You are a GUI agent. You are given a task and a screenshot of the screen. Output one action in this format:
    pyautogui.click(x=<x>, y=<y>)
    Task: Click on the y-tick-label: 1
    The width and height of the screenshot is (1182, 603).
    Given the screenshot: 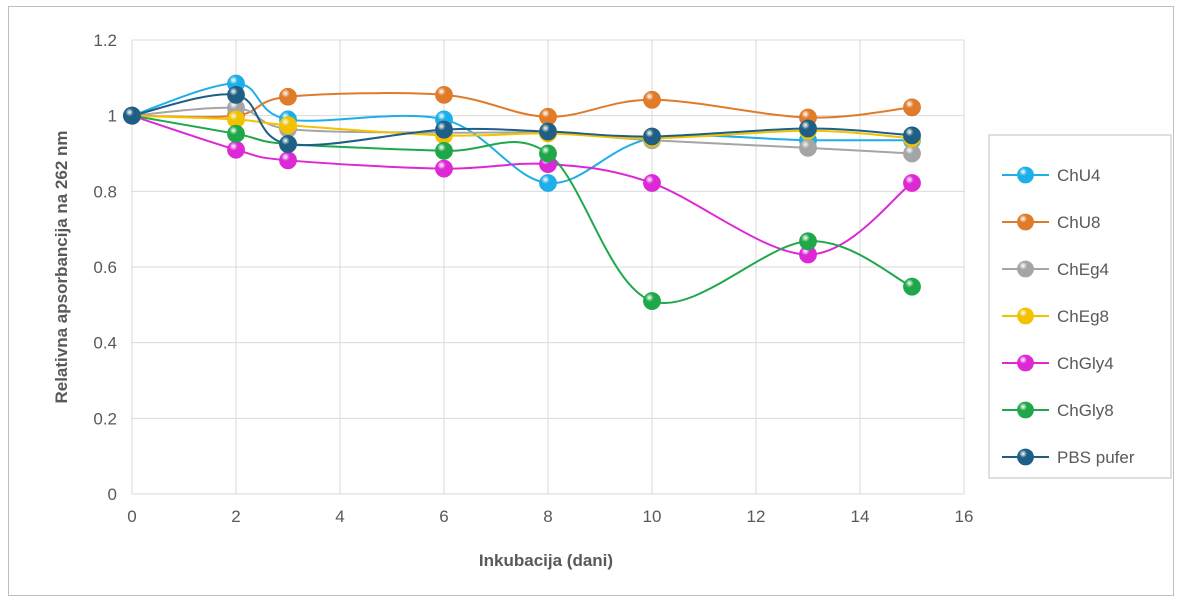 What is the action you would take?
    pyautogui.click(x=112, y=116)
    